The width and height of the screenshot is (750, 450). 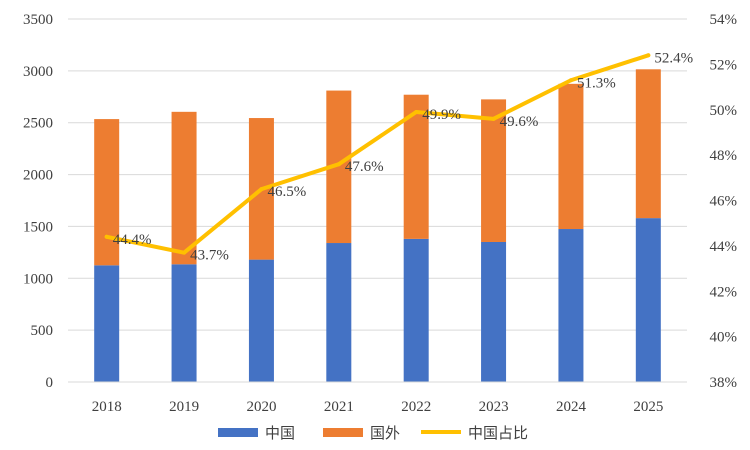 I want to click on x-tick-label: 2022, so click(x=416, y=407).